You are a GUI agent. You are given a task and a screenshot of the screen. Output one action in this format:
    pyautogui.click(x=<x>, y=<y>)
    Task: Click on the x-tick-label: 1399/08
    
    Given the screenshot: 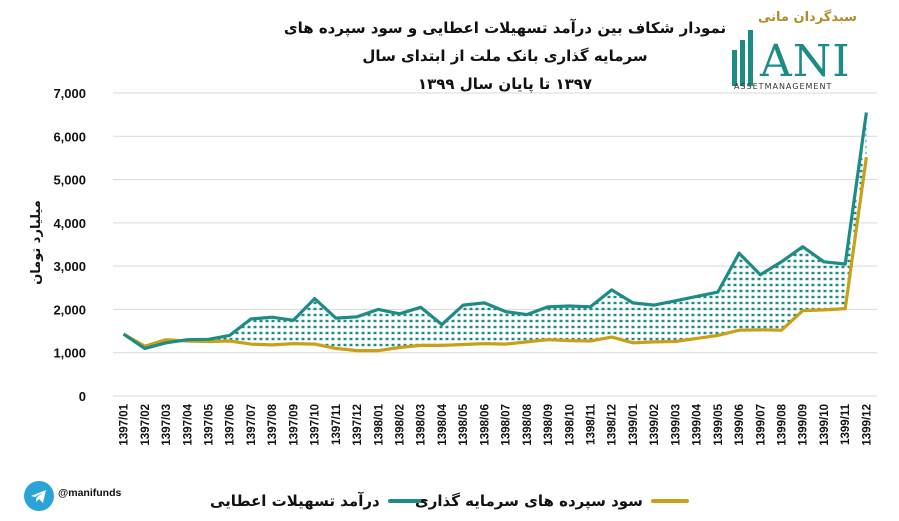 What is the action you would take?
    pyautogui.click(x=783, y=424)
    